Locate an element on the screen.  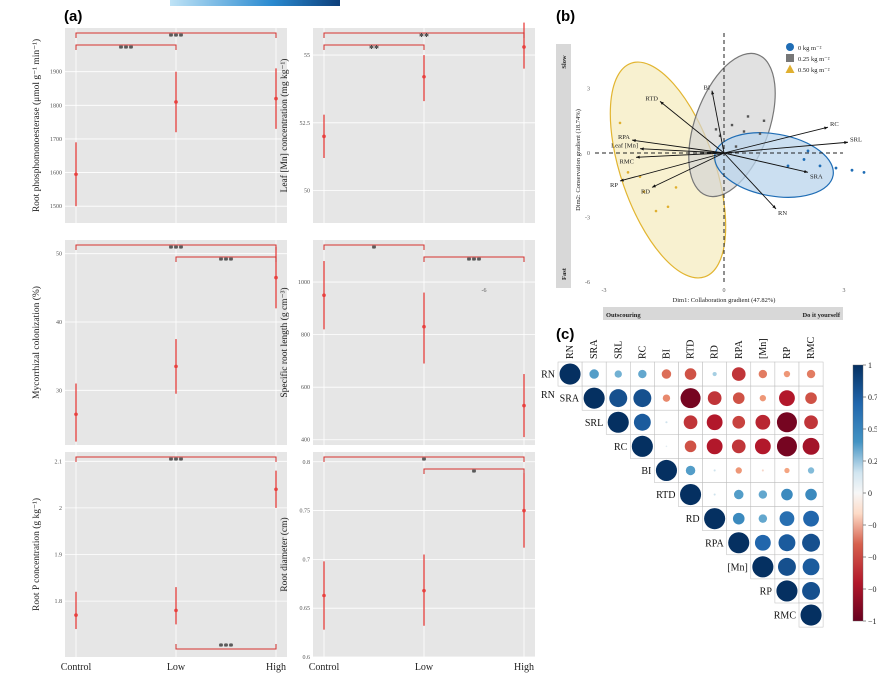
vector-label: RMC is located at coordinates (627, 161).